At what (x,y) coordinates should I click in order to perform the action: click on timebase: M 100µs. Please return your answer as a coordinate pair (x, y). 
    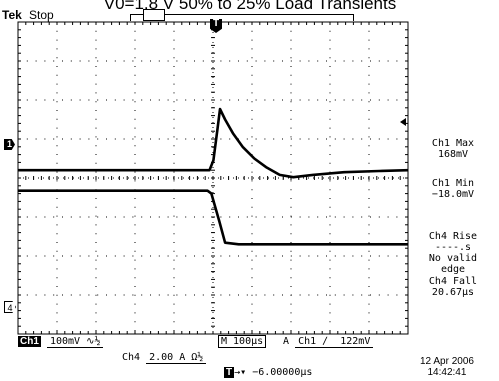
    Looking at the image, I should click on (242, 341).